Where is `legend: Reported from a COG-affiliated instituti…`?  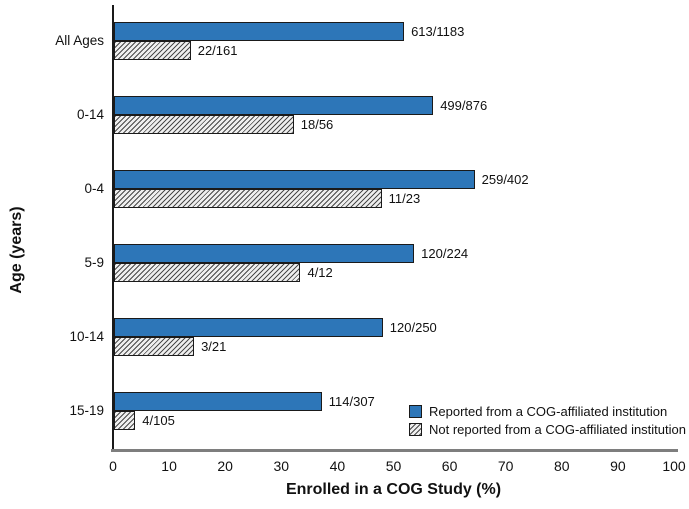 legend: Reported from a COG-affiliated instituti… is located at coordinates (547, 420).